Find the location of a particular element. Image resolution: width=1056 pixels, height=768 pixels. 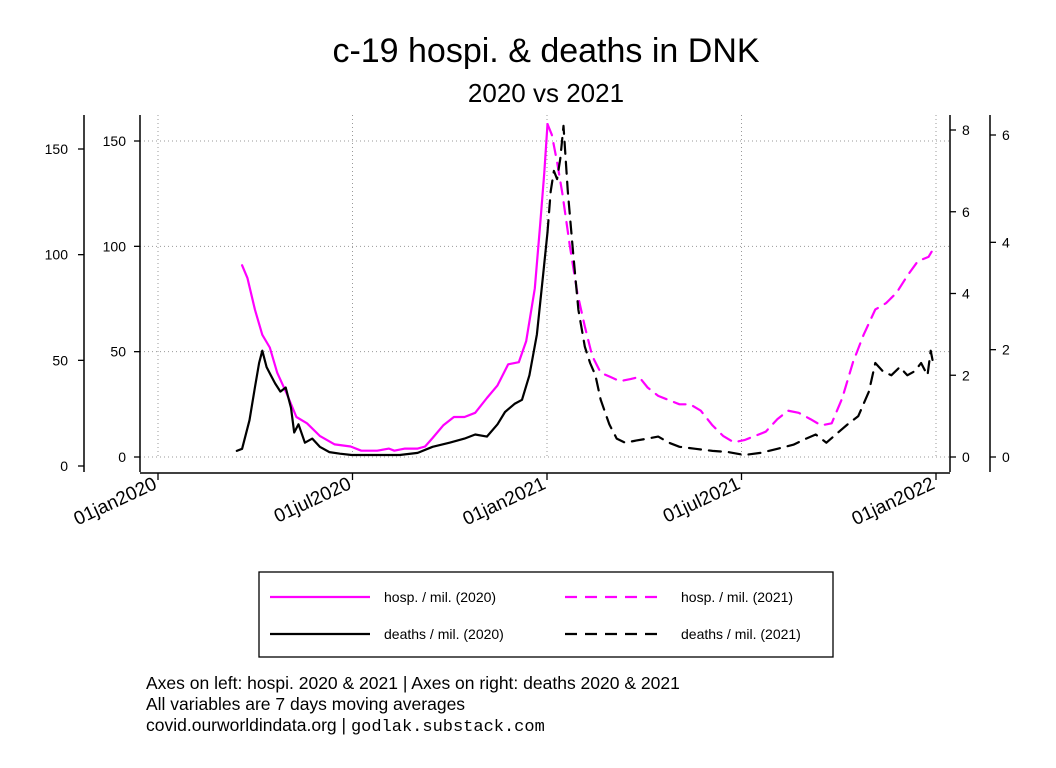

chart-subtitle: 2020 vs 2021 is located at coordinates (546, 93).